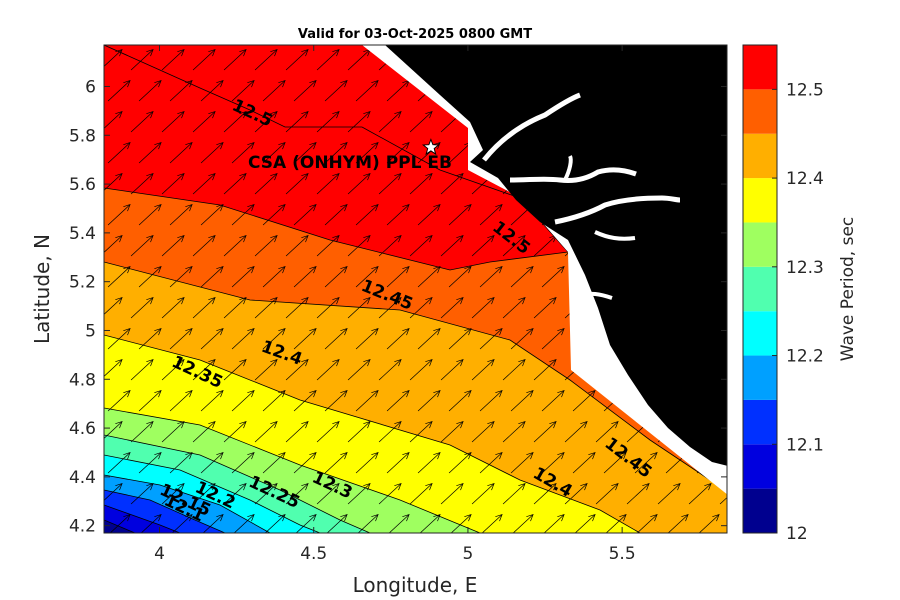  What do you see at coordinates (82, 185) in the screenshot?
I see `y-tick-label: 5.6` at bounding box center [82, 185].